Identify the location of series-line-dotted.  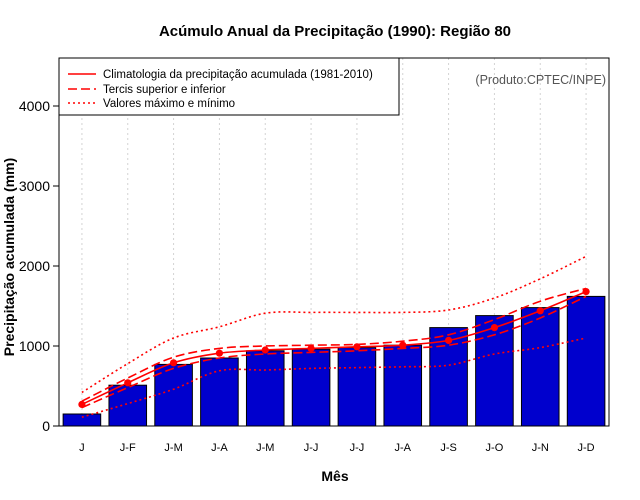
(334, 377).